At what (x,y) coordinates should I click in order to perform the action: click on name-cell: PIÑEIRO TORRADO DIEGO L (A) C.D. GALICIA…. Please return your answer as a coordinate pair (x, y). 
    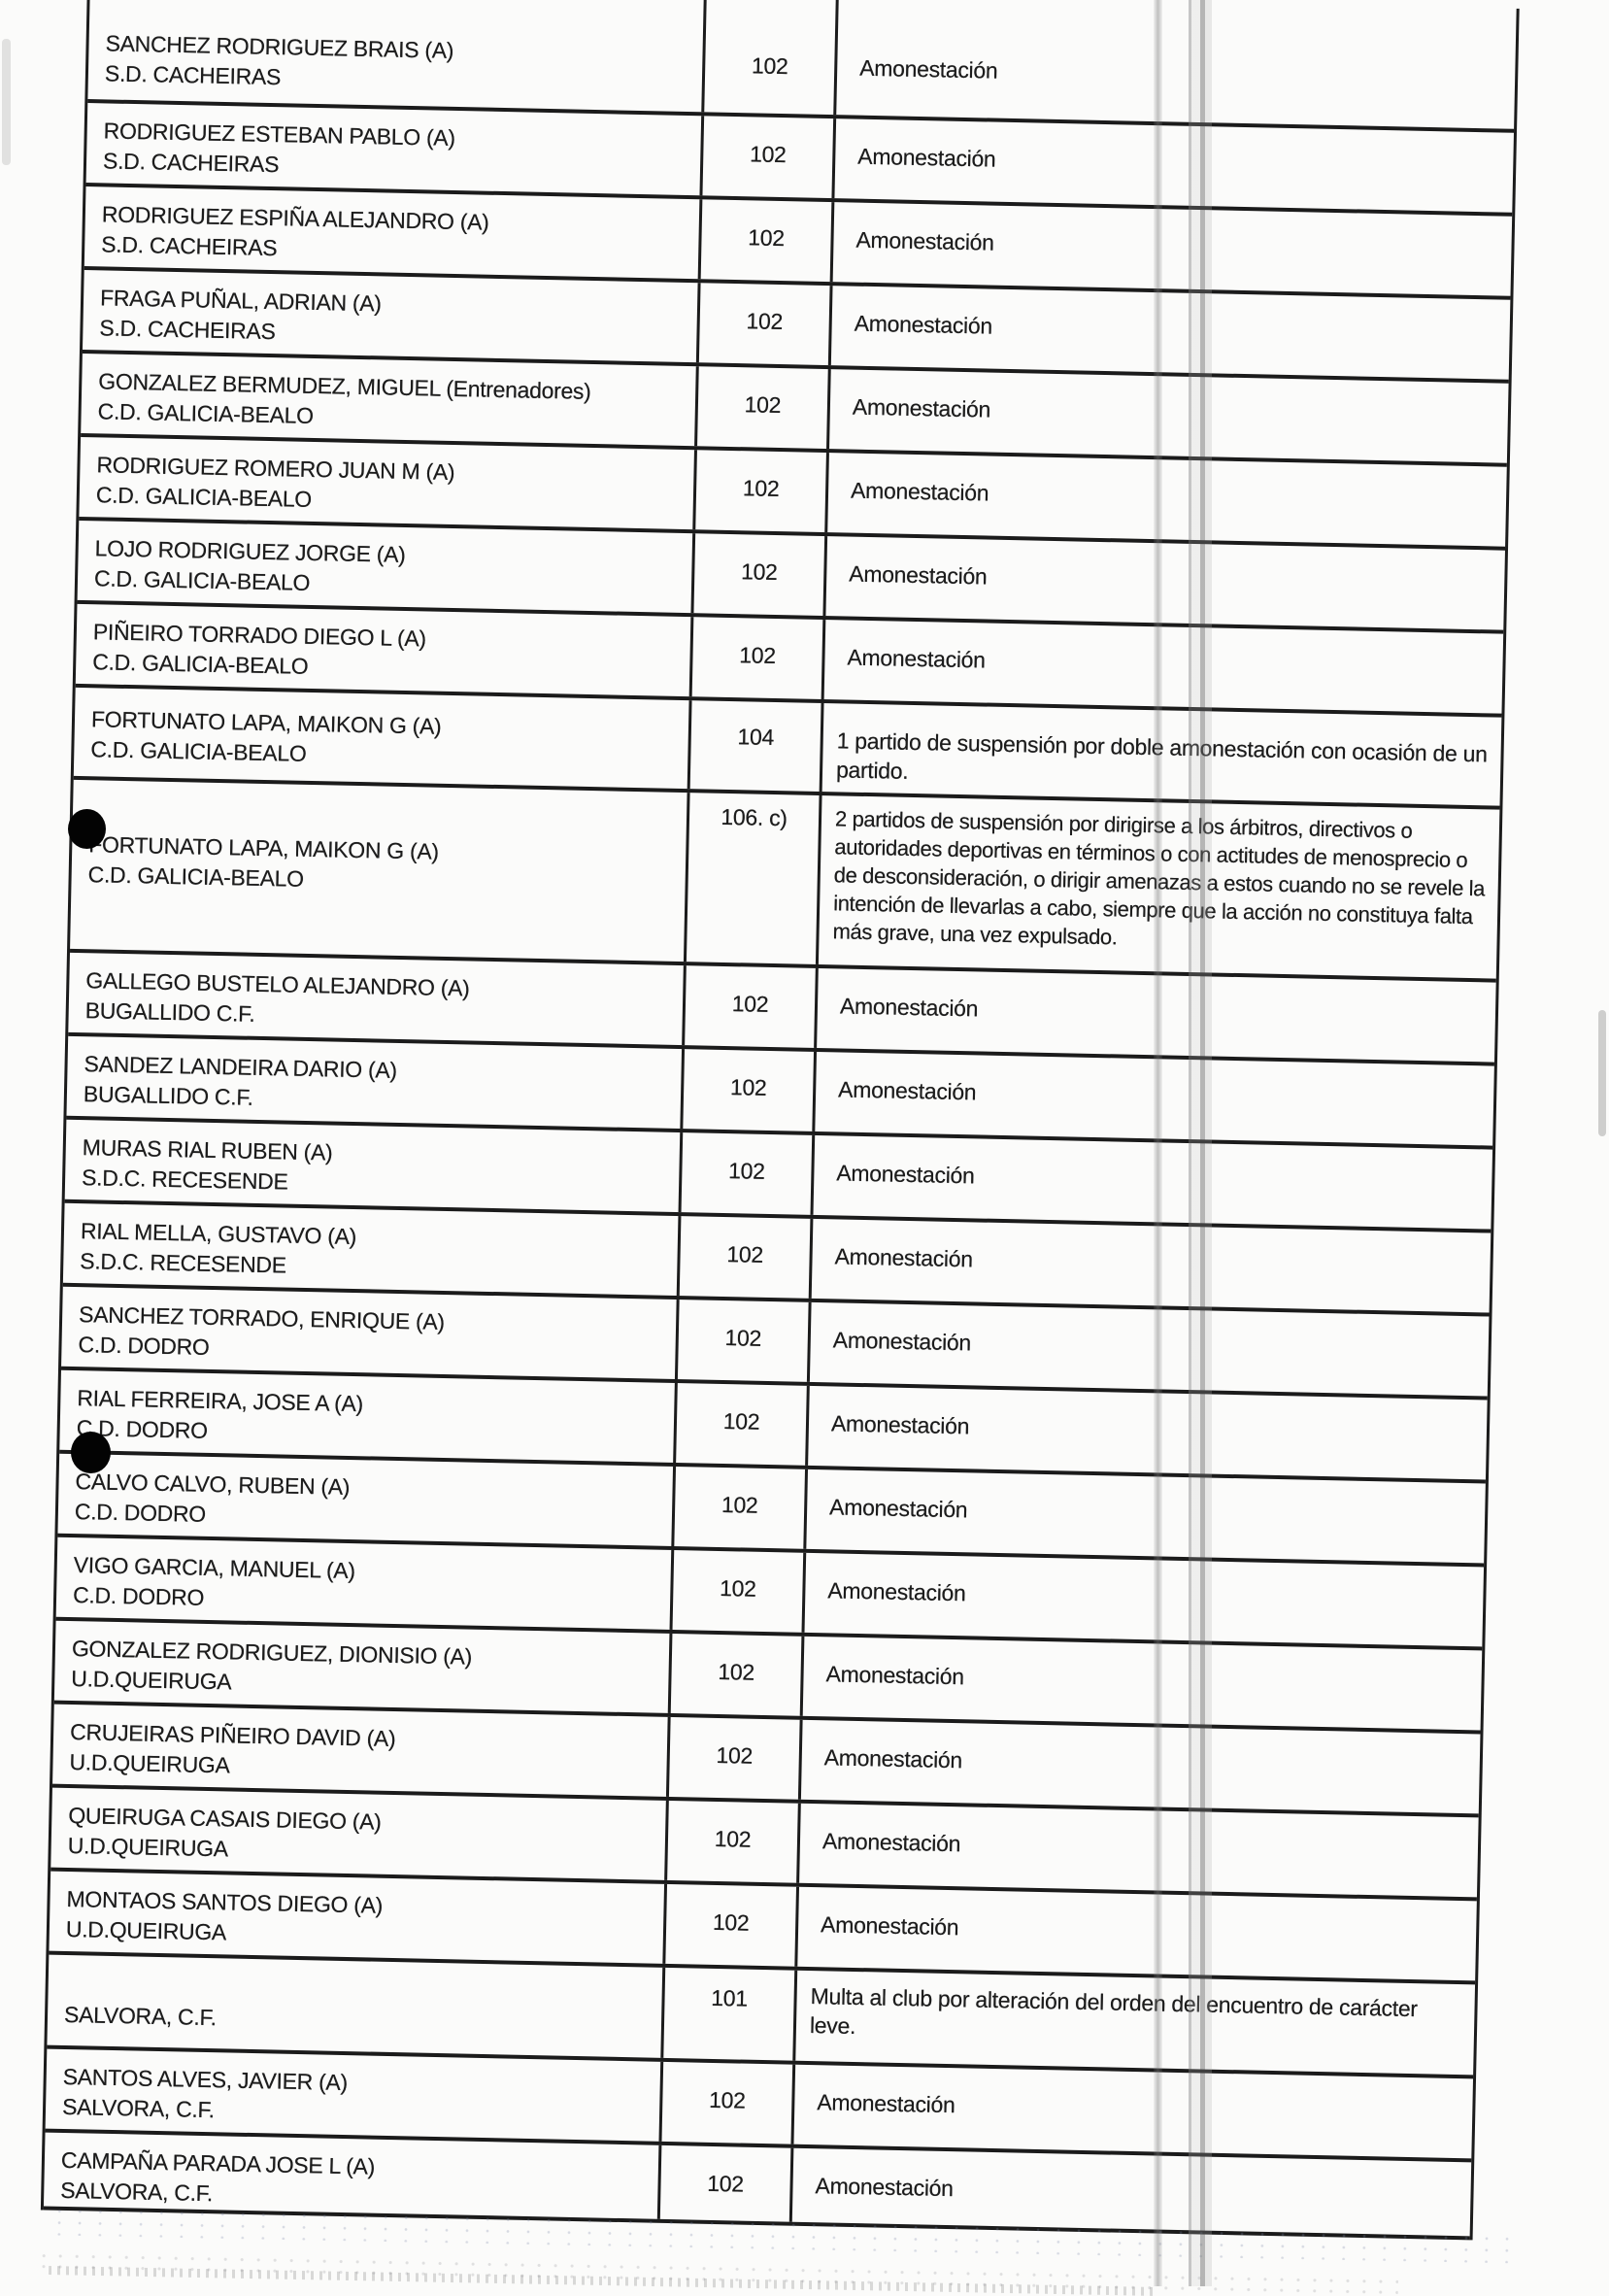
    Looking at the image, I should click on (384, 650).